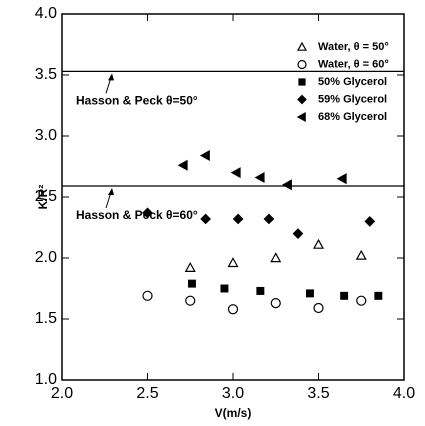  Describe the element at coordinates (46, 135) in the screenshot. I see `y-tick-label: 3.0` at that location.